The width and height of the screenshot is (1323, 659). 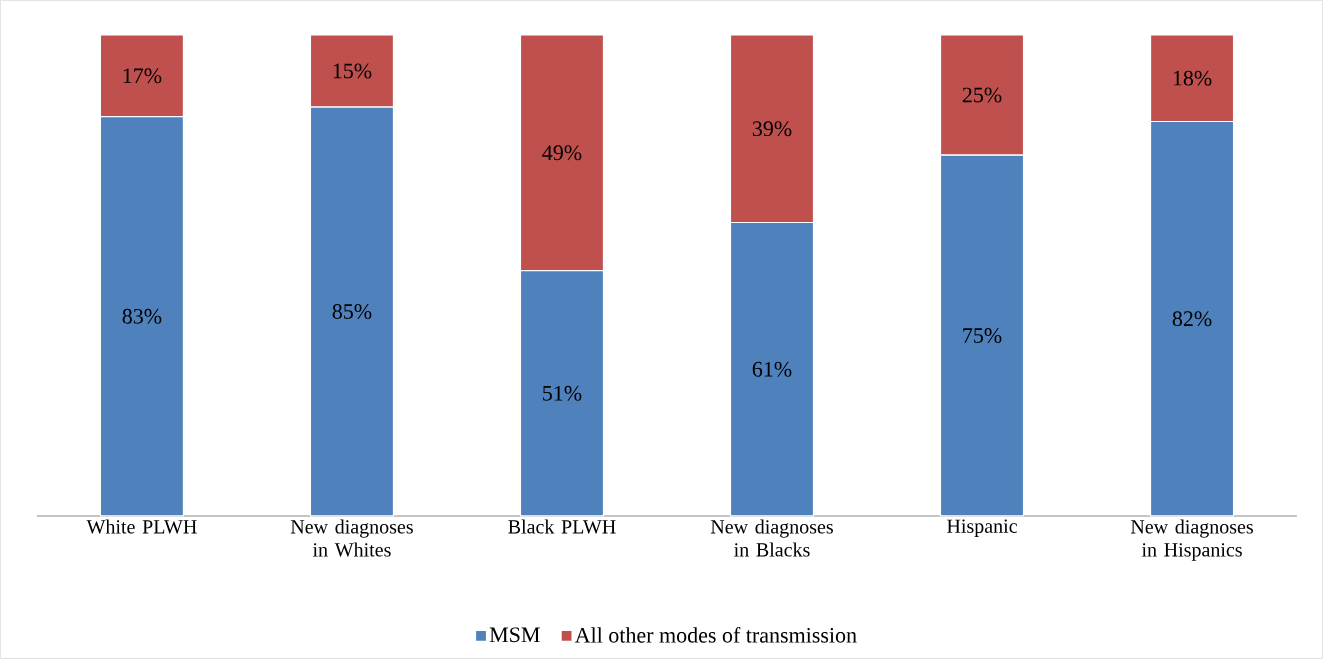 I want to click on legend-label: MSM, so click(x=514, y=635).